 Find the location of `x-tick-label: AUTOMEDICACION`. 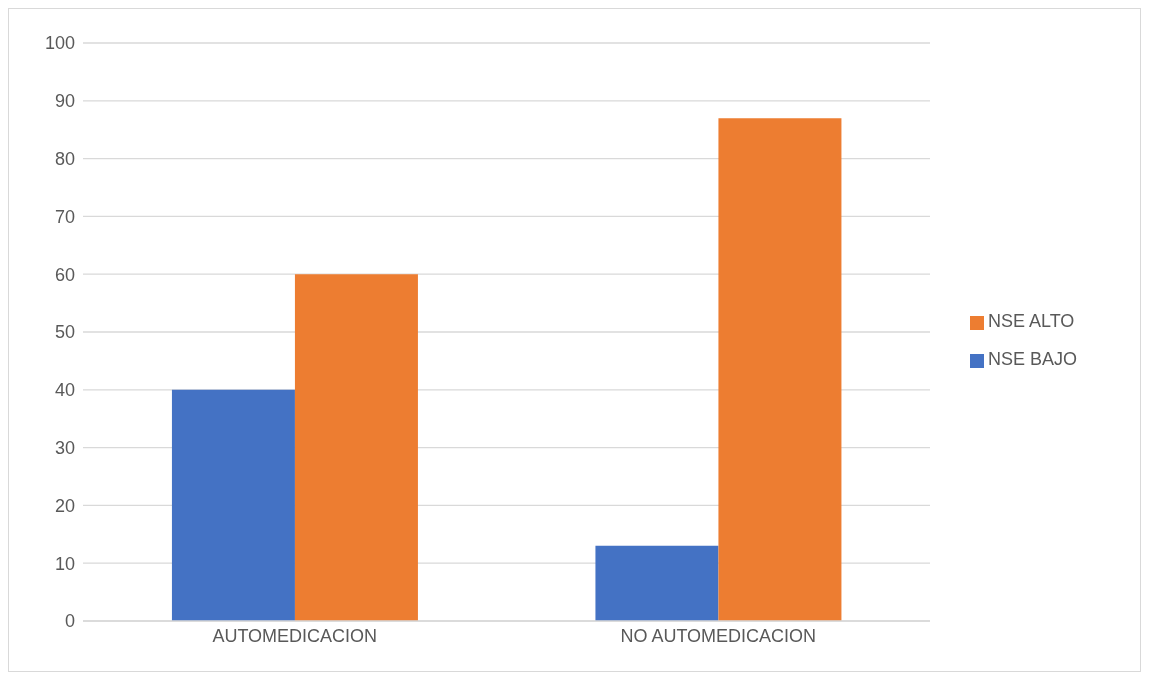

x-tick-label: AUTOMEDICACION is located at coordinates (295, 635).